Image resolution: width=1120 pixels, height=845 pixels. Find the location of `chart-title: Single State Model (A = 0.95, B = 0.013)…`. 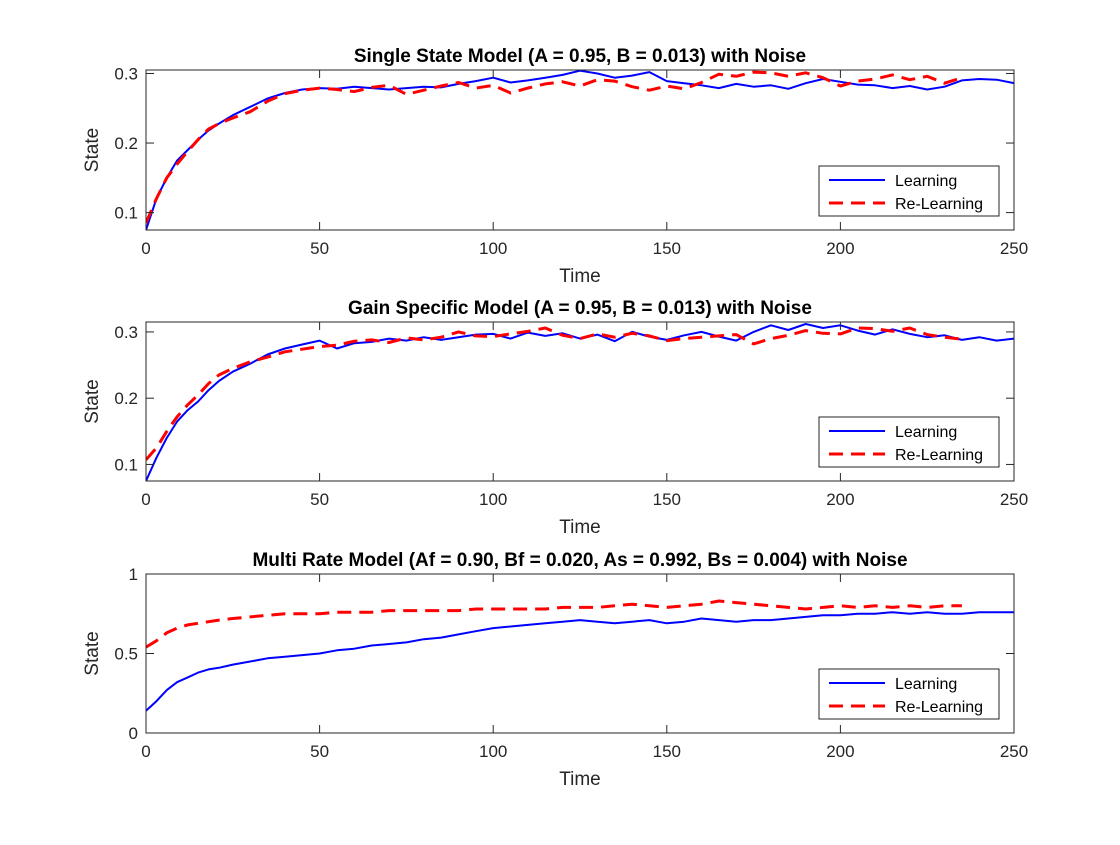

chart-title: Single State Model (A = 0.95, B = 0.013)… is located at coordinates (580, 56).